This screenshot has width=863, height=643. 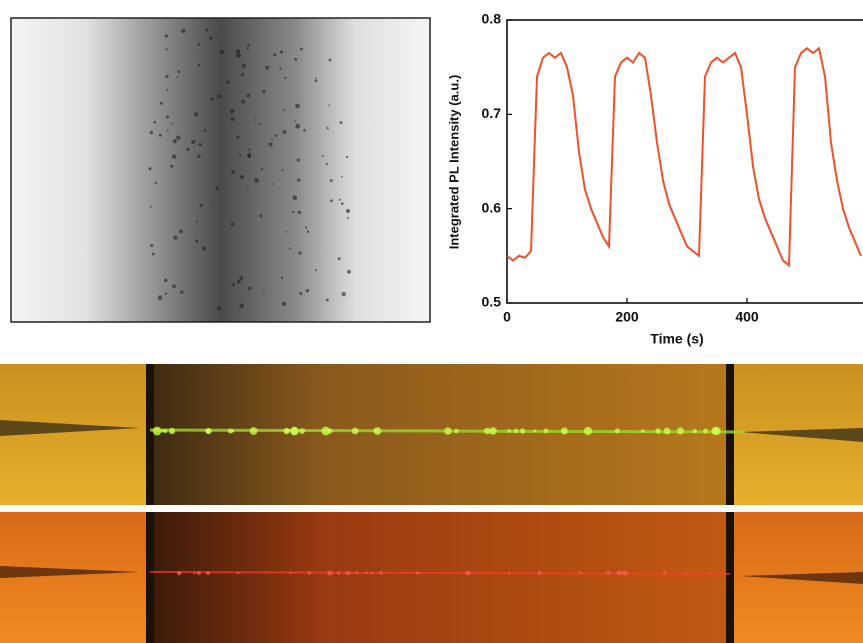 I want to click on x-tick-label: 0, so click(x=507, y=317).